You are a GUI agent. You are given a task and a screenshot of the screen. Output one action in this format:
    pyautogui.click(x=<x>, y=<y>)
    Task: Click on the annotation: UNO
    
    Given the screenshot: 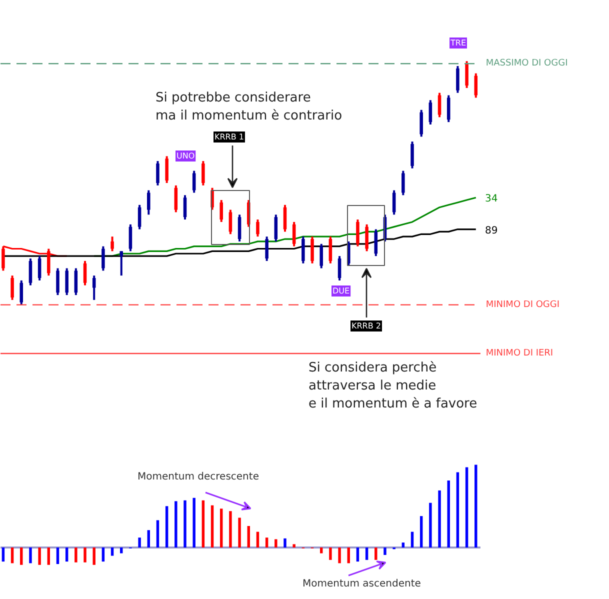 What is the action you would take?
    pyautogui.click(x=185, y=156)
    